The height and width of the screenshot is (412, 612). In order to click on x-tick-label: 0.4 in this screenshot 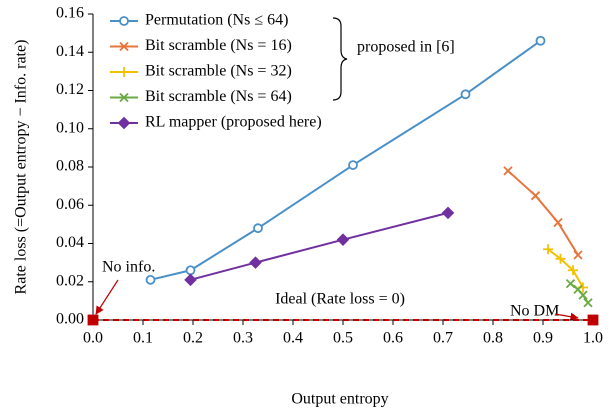, I will do `click(293, 338)`.